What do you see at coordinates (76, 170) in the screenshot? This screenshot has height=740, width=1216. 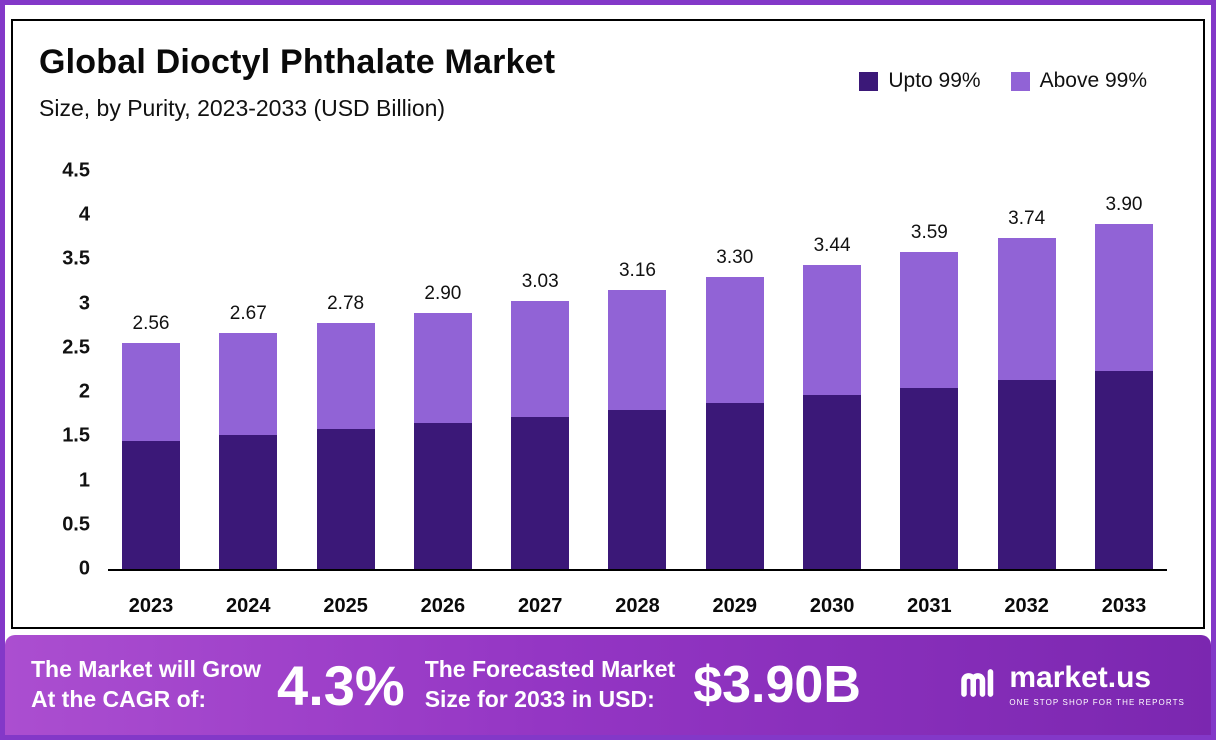 I see `y-tick-label: 4.5` at bounding box center [76, 170].